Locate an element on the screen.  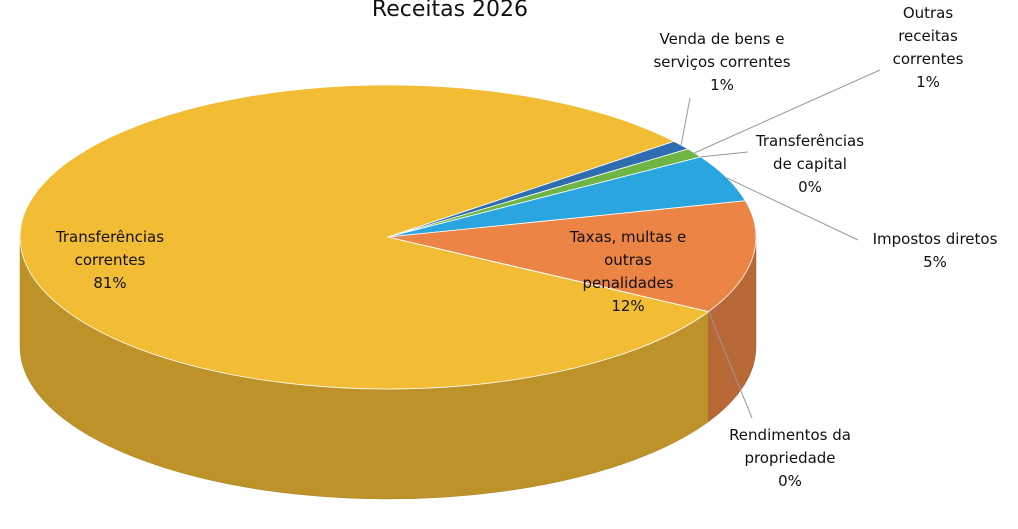
label-line: Impostos diretos is located at coordinates (935, 239).